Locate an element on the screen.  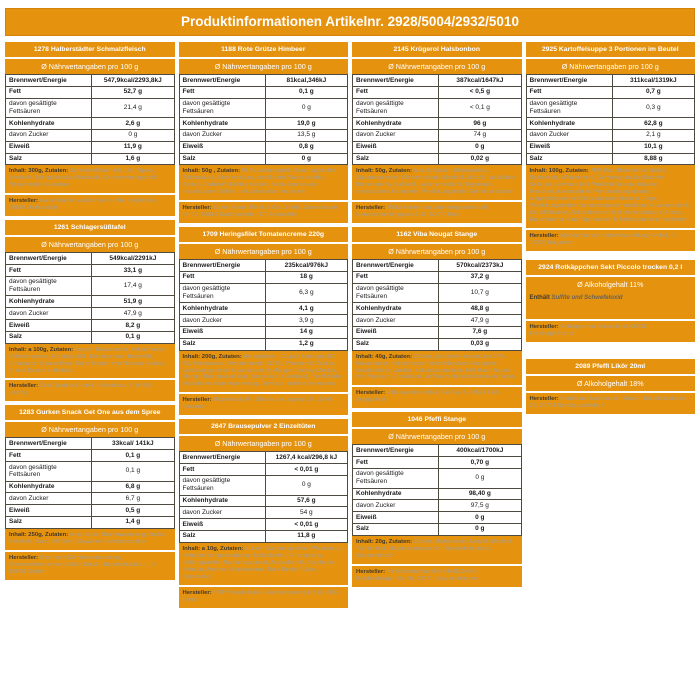
nutrient-value: 7,6 g is located at coordinates (480, 332).